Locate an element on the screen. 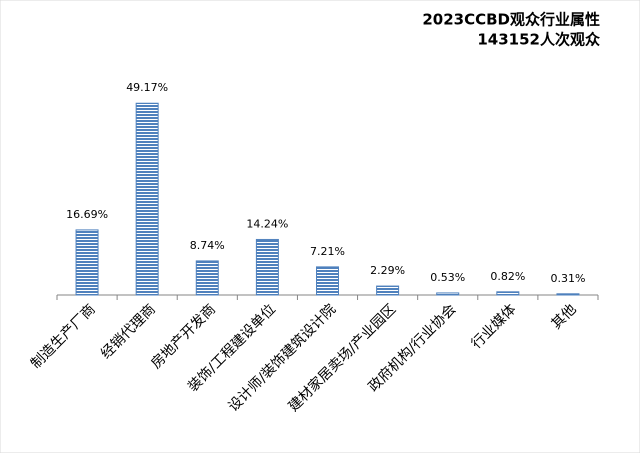 The width and height of the screenshot is (640, 453). value-label: 0.31% is located at coordinates (567, 278).